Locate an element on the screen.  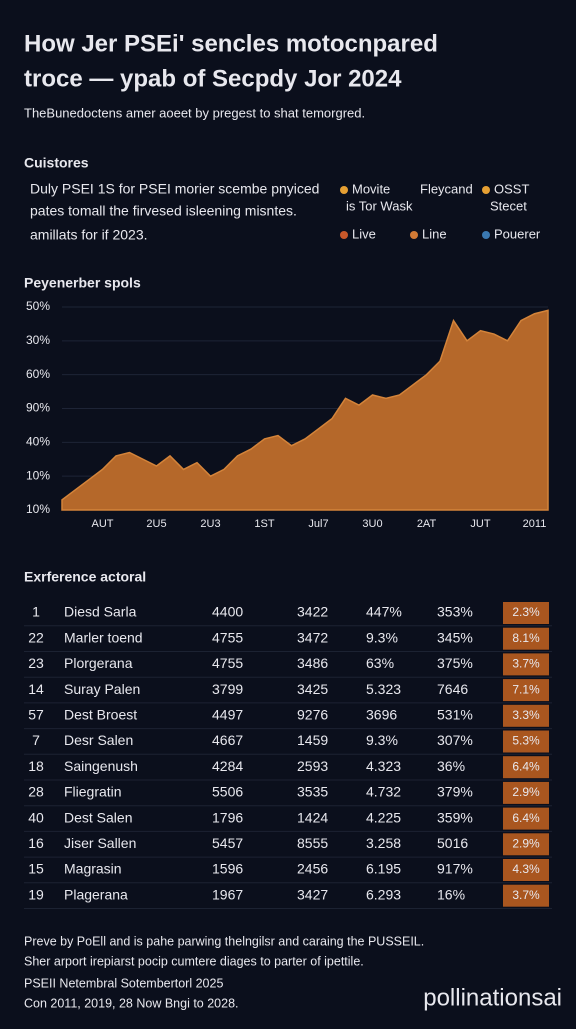
table-cell: 3422 is located at coordinates (312, 612).